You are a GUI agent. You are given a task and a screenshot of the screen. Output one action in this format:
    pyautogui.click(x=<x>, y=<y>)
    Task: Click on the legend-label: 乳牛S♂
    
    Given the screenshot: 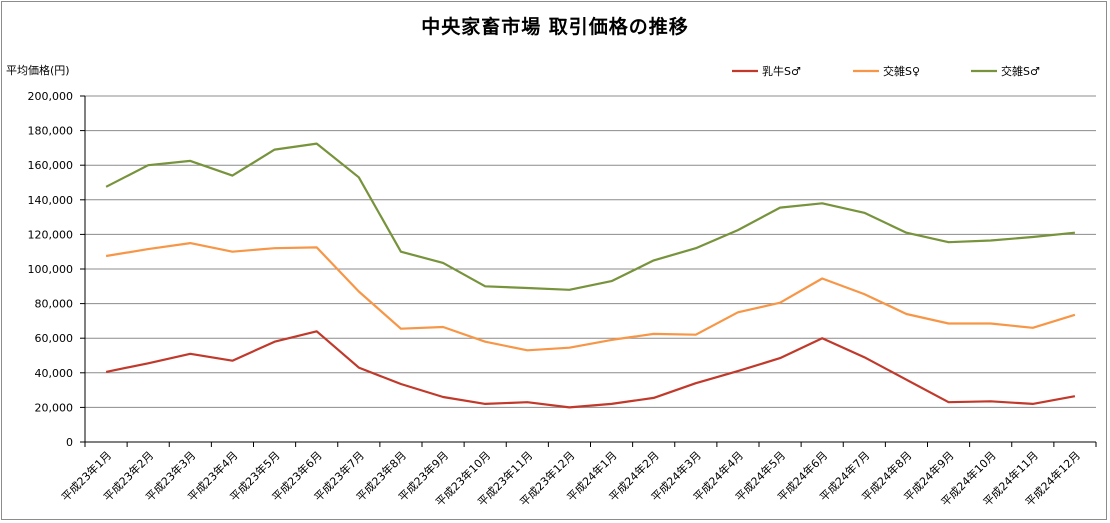 What is the action you would take?
    pyautogui.click(x=781, y=71)
    